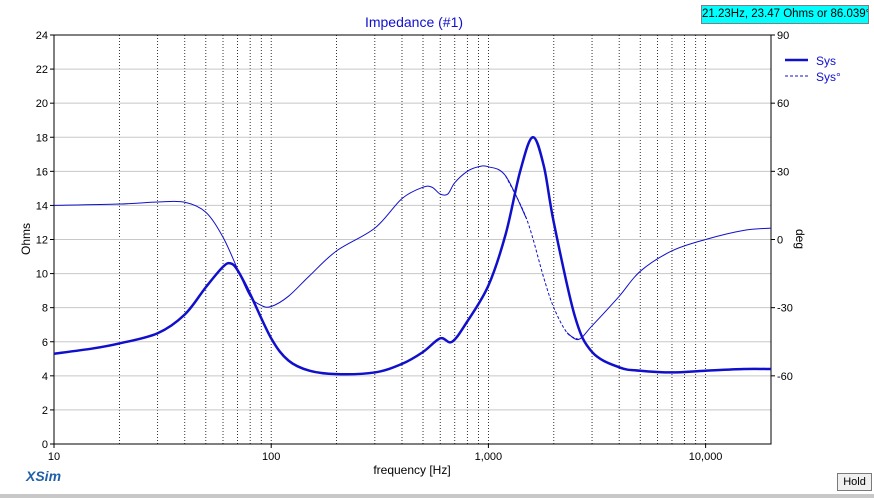 The width and height of the screenshot is (874, 498). I want to click on series-sys-phase-line-tail, so click(669, 284).